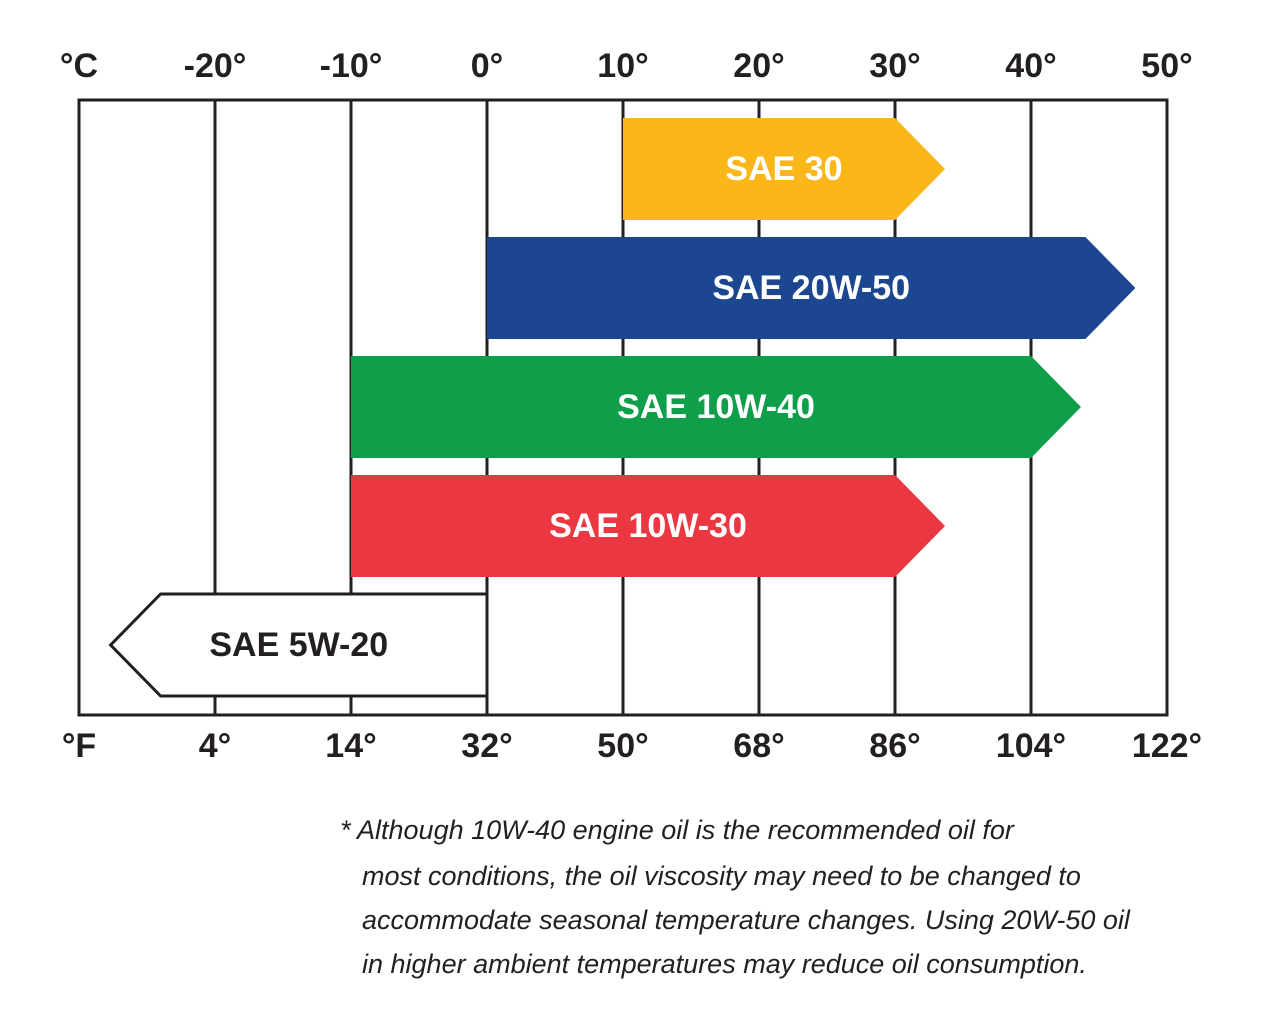 This screenshot has width=1270, height=1016. What do you see at coordinates (1167, 746) in the screenshot?
I see `x2-tick-label: 122°` at bounding box center [1167, 746].